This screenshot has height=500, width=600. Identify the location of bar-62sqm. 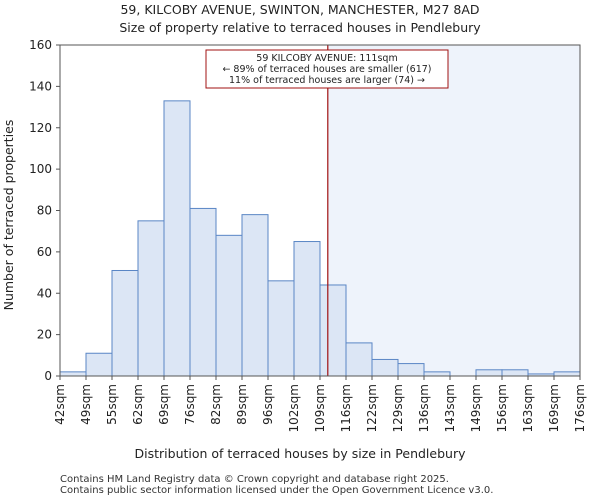
(151, 298).